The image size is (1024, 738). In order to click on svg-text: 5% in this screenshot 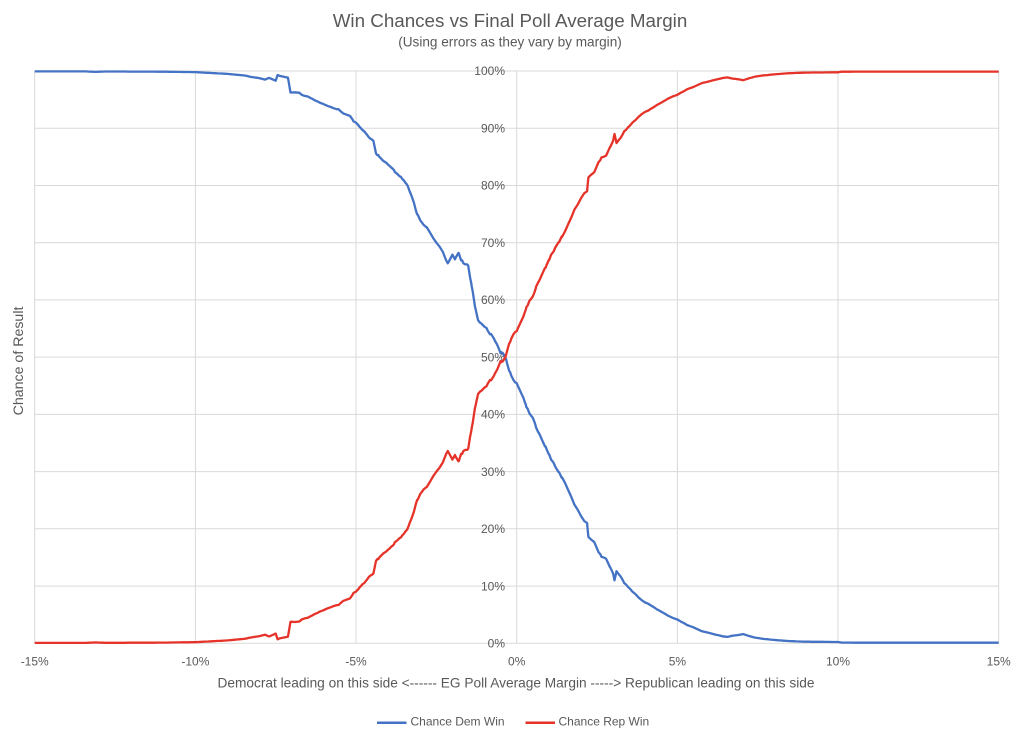, I will do `click(678, 662)`.